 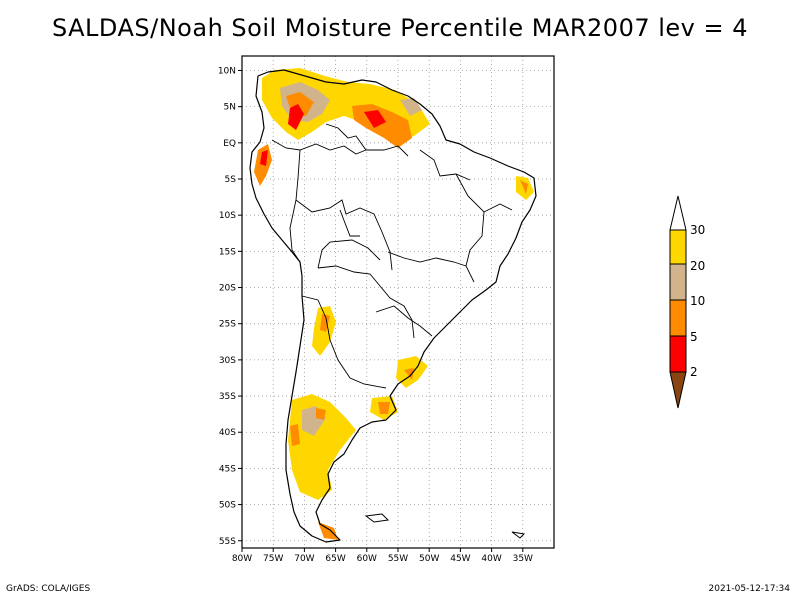 What do you see at coordinates (382, 556) in the screenshot?
I see `longitude-ticks: 80W 75W 70W 65W 60W 55W 50W 45W 40W 35W` at bounding box center [382, 556].